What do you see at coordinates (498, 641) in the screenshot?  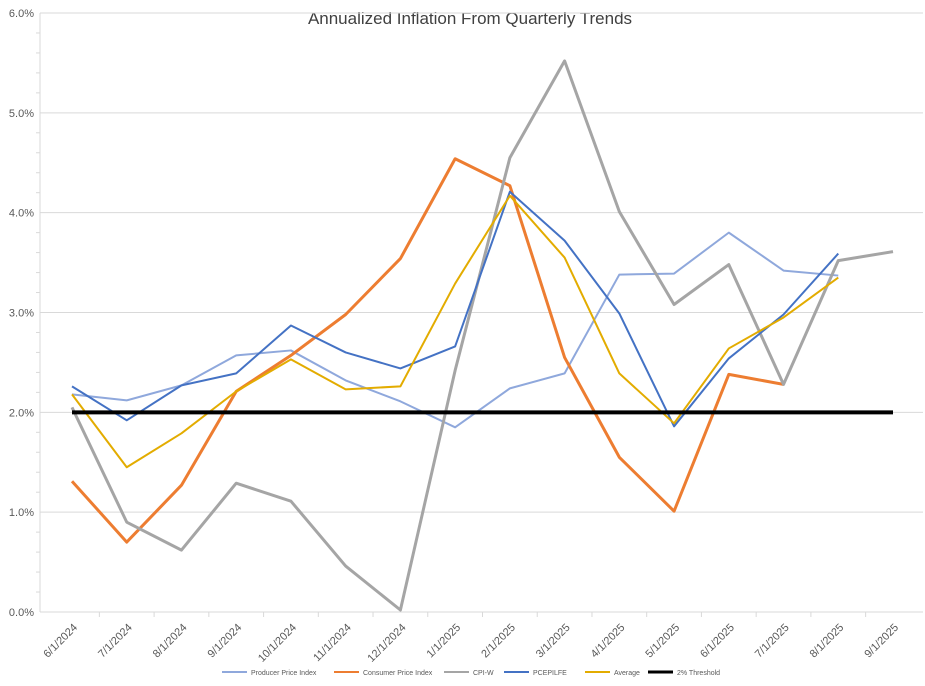 I see `x-tick-label: 2/1/2025` at bounding box center [498, 641].